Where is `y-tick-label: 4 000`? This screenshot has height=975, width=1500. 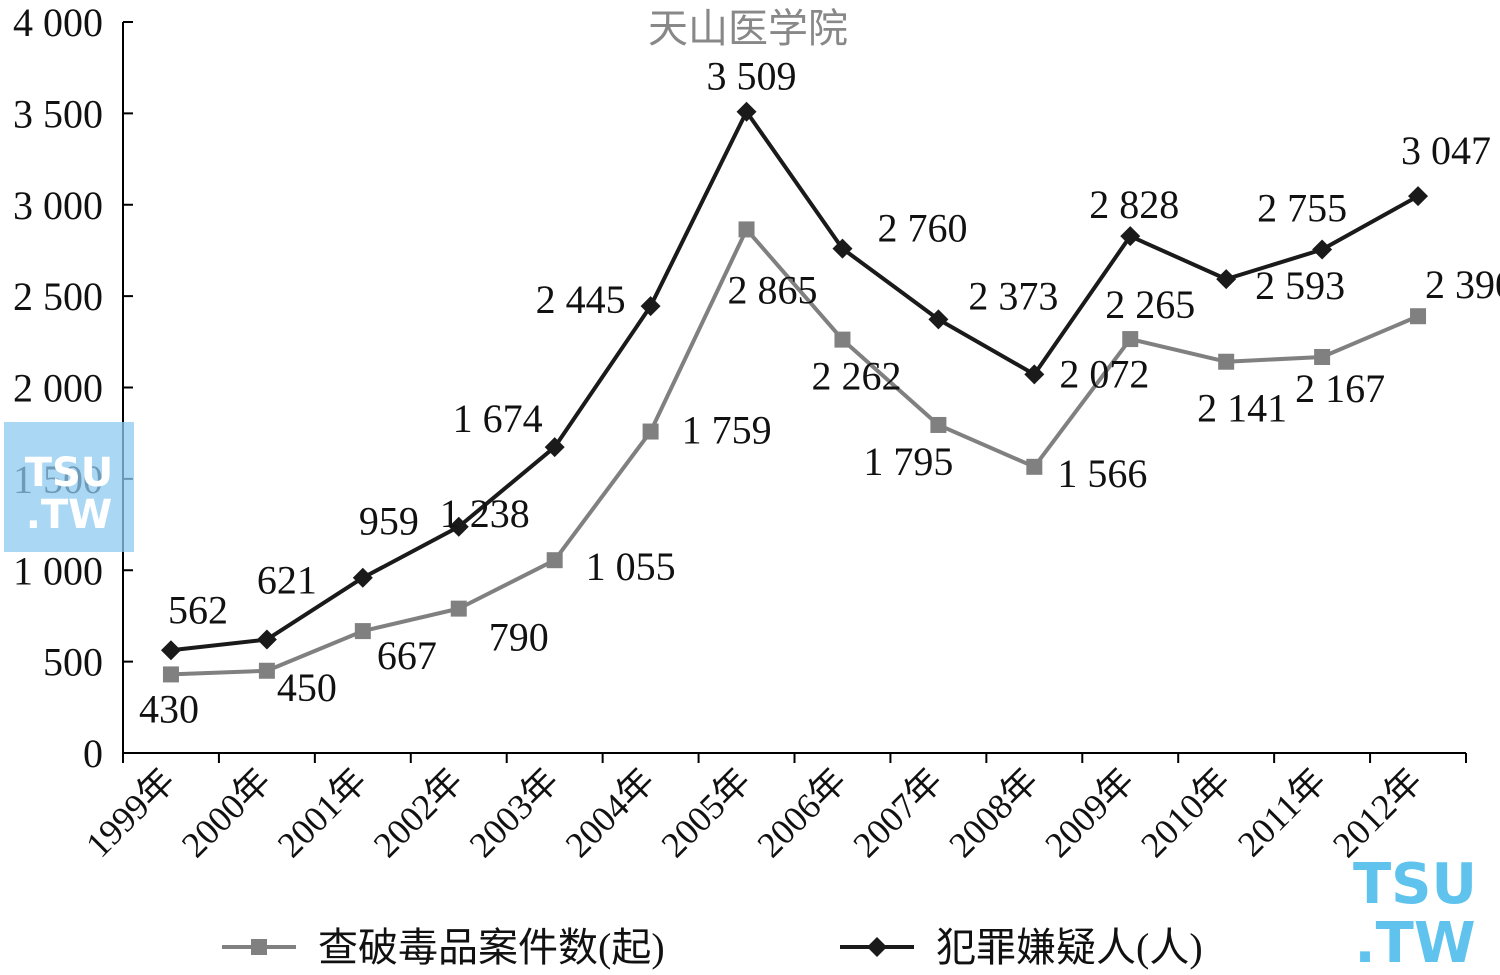 y-tick-label: 4 000 is located at coordinates (58, 22).